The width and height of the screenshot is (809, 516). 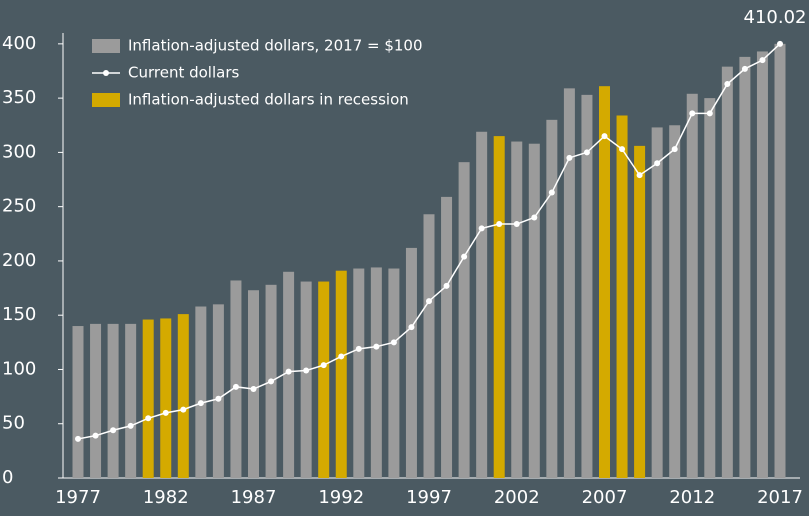 I want to click on y-tick-label: 200, so click(x=19, y=260).